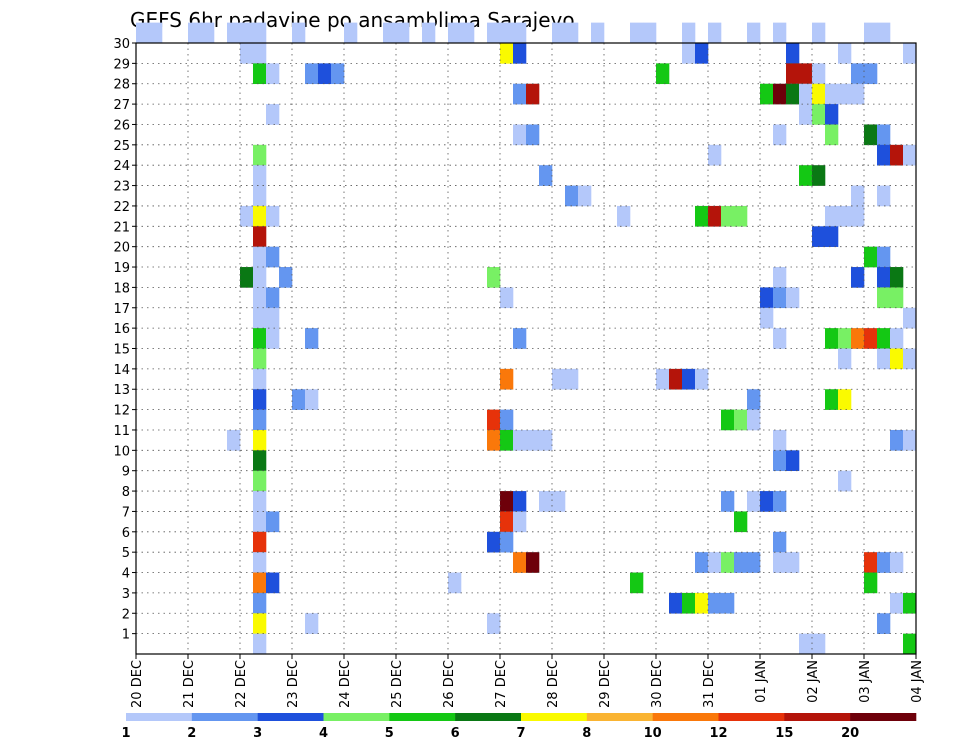 The width and height of the screenshot is (960, 742). Describe the element at coordinates (121, 309) in the screenshot. I see `y-tick-label: 17` at that location.